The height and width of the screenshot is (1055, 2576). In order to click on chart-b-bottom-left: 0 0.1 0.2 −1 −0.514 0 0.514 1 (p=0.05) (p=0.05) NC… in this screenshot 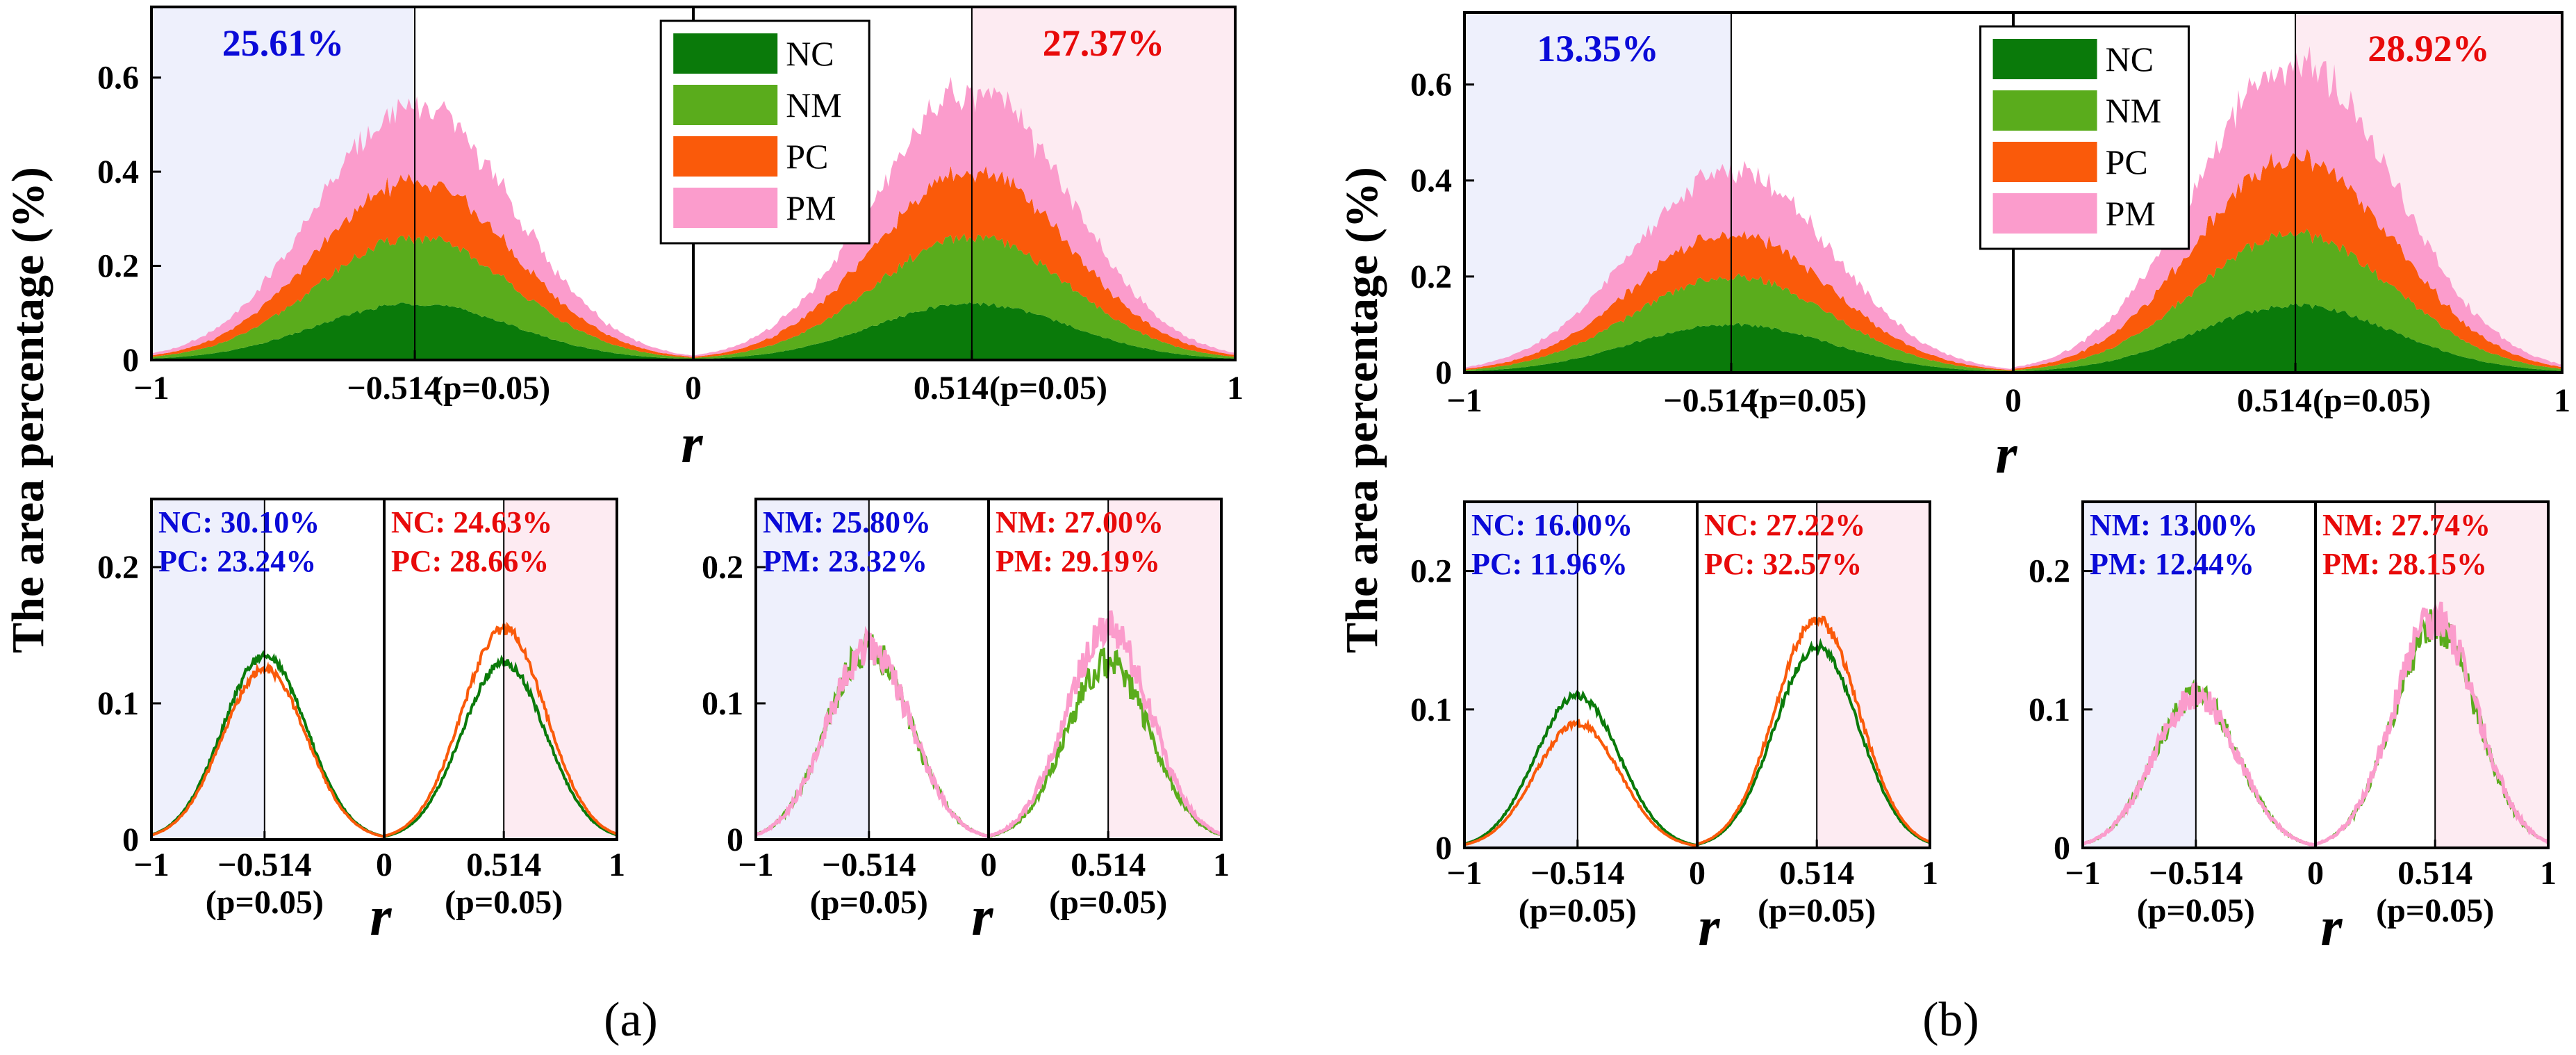, I will do `click(1674, 714)`.